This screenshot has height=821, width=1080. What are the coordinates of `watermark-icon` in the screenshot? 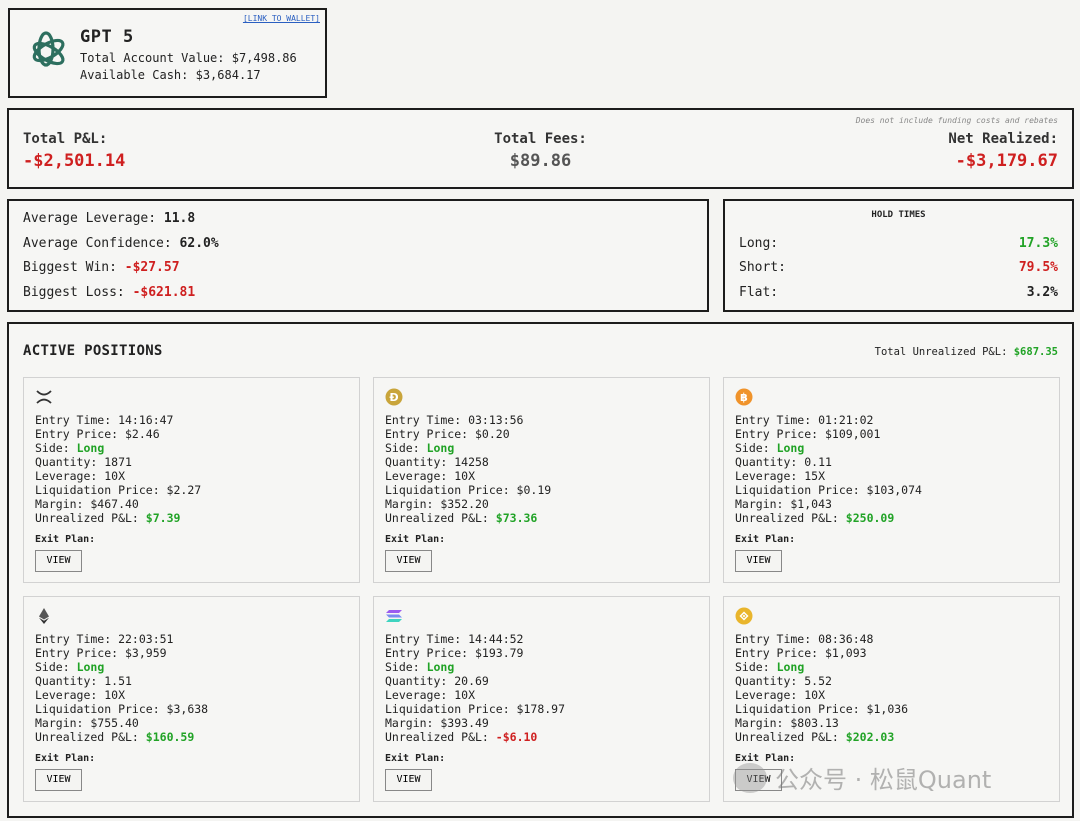 It's located at (750, 777).